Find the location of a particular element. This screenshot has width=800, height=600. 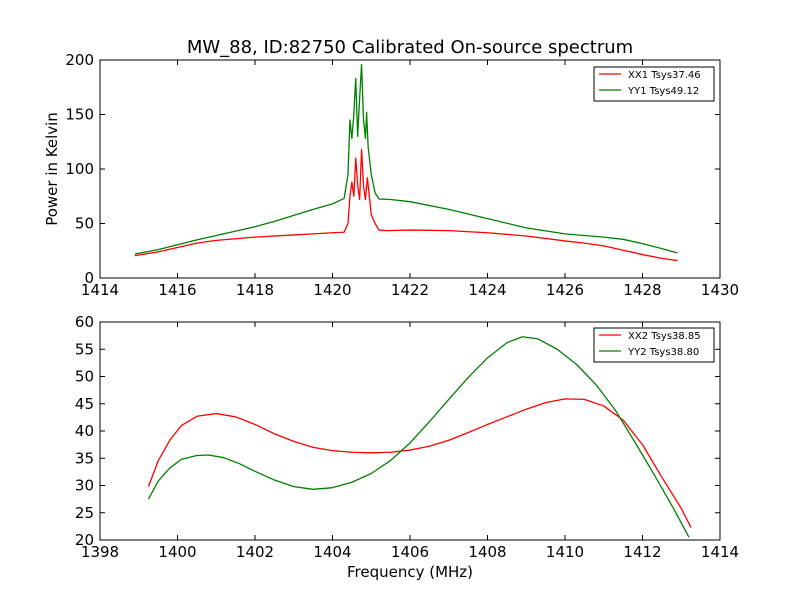

bottom-legend-box is located at coordinates (654, 345).